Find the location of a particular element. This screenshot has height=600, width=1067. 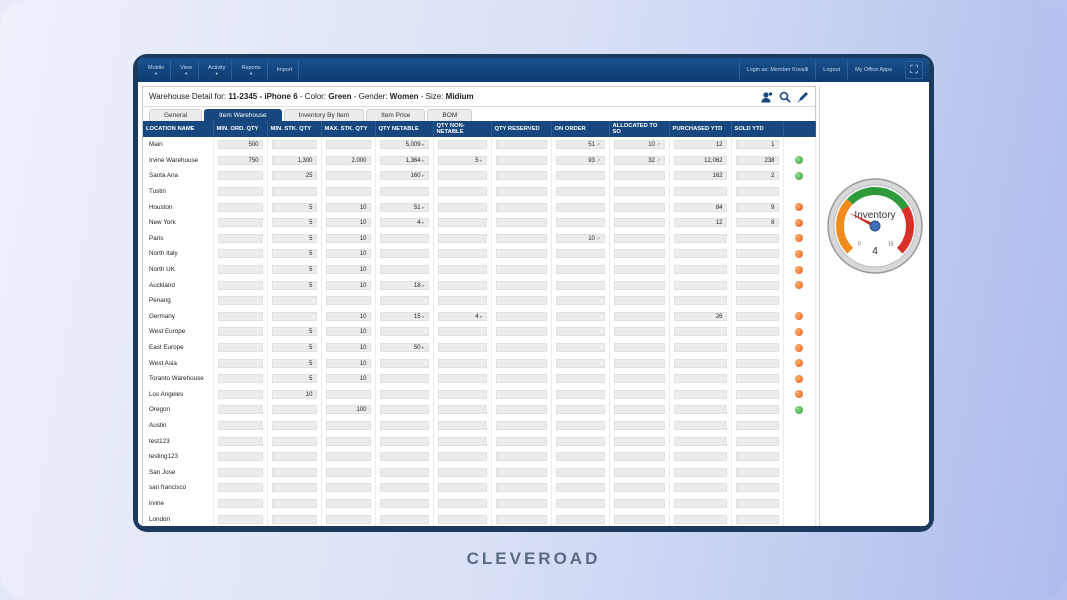

table-row: San Jose is located at coordinates (479, 472).